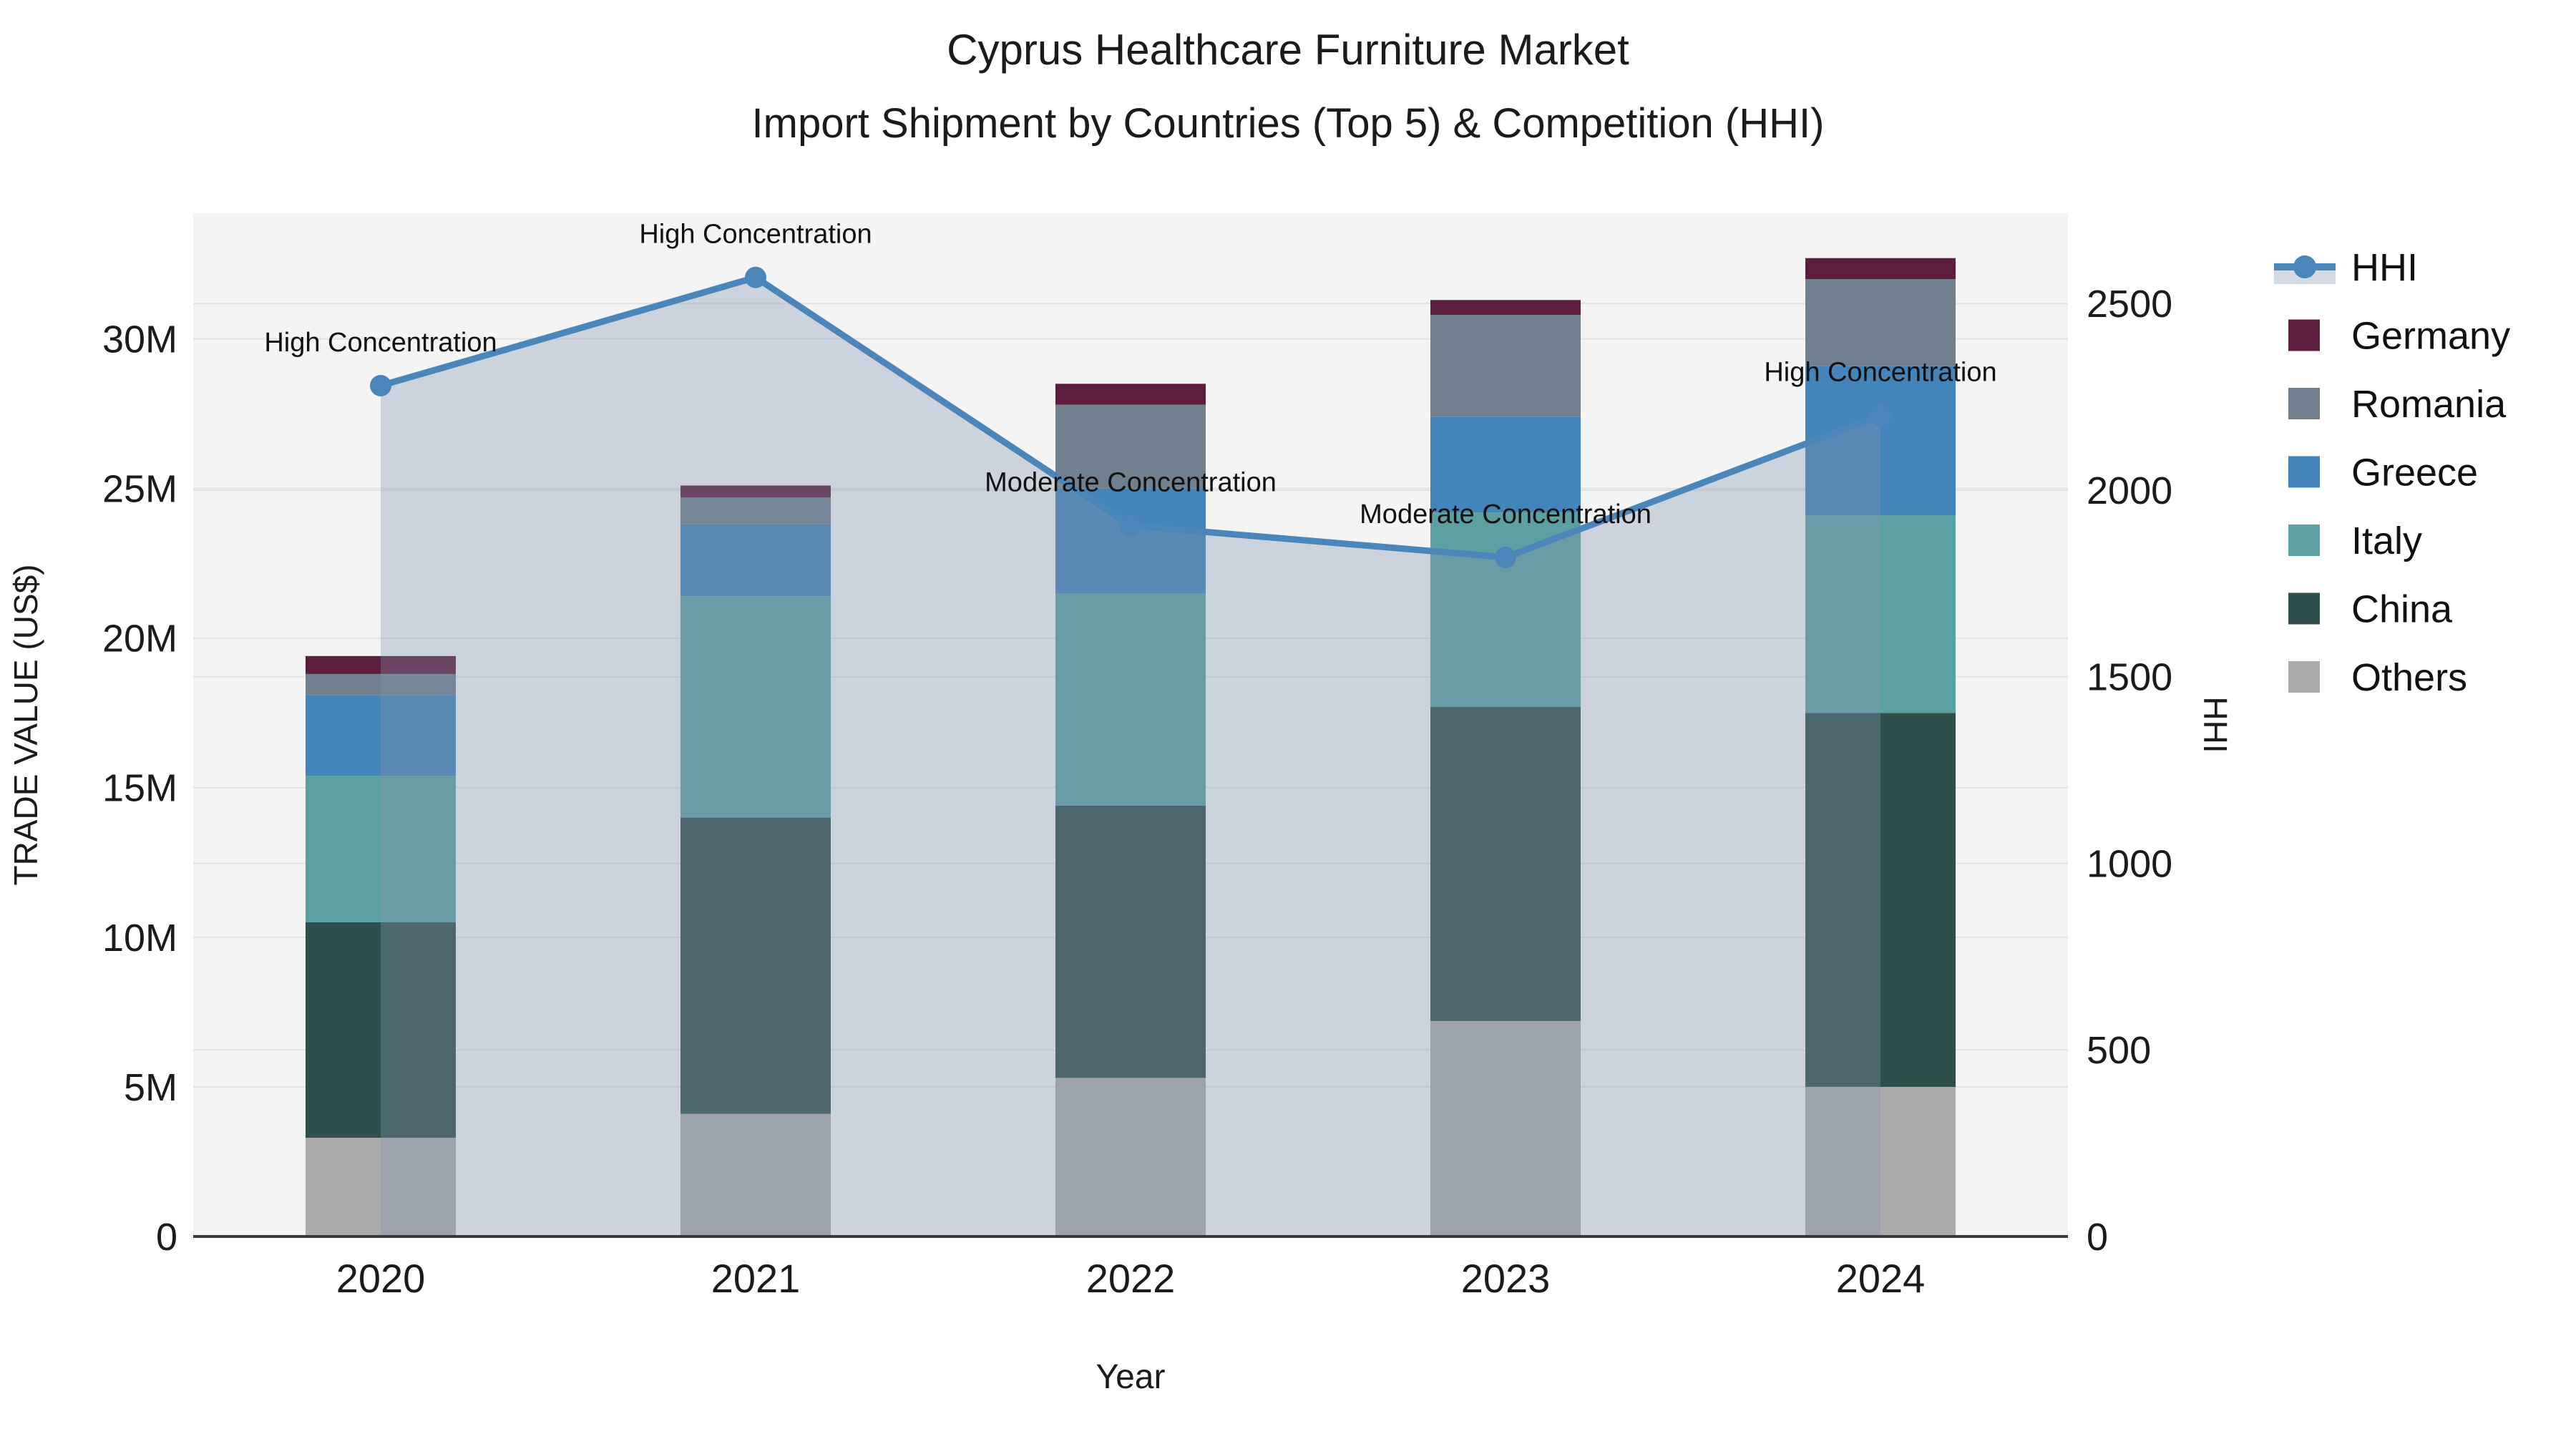  Describe the element at coordinates (2414, 472) in the screenshot. I see `legend-label-greece: Greece` at that location.